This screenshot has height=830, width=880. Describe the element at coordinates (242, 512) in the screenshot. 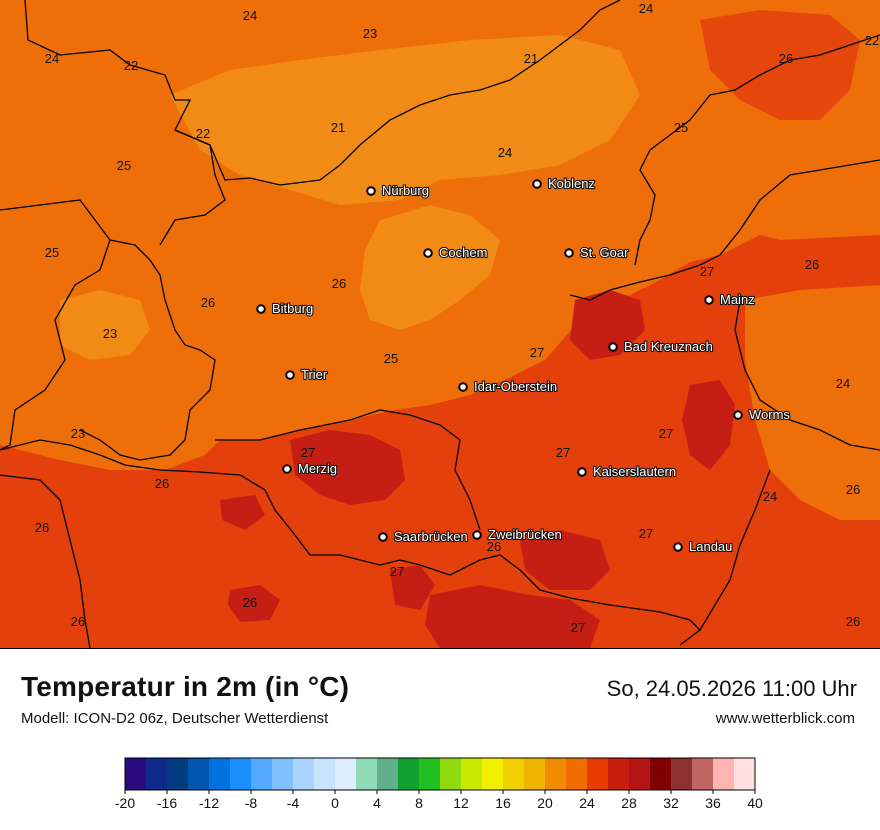

I see `temp-zone-27h` at that location.